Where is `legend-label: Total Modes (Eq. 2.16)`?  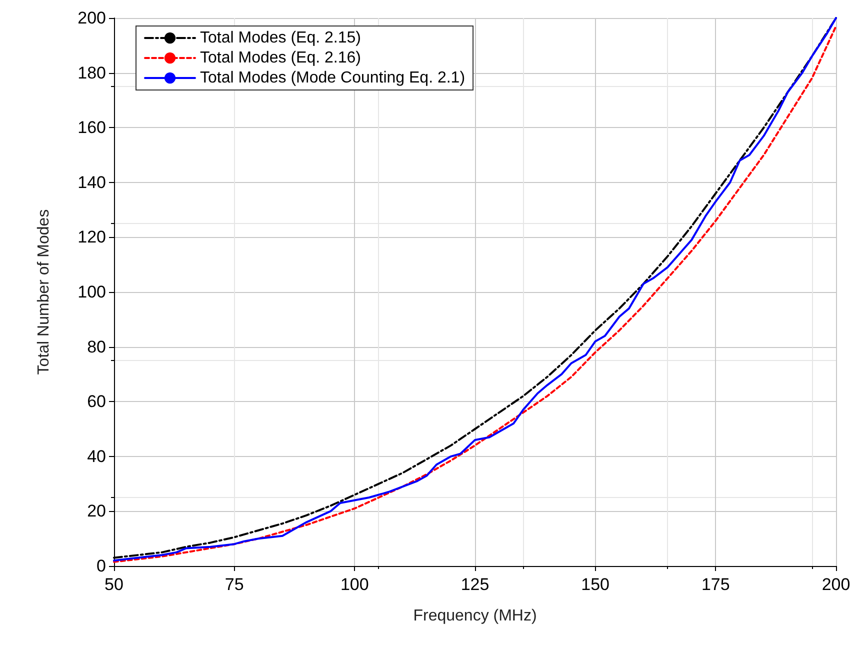
legend-label: Total Modes (Eq. 2.16) is located at coordinates (280, 58).